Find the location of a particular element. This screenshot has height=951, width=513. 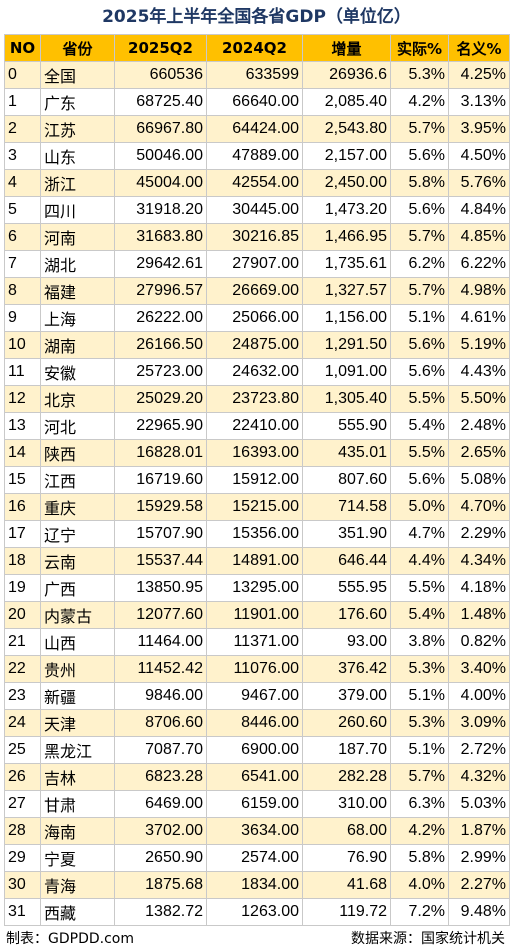

cell-real-growth: 6.3% is located at coordinates (419, 804).